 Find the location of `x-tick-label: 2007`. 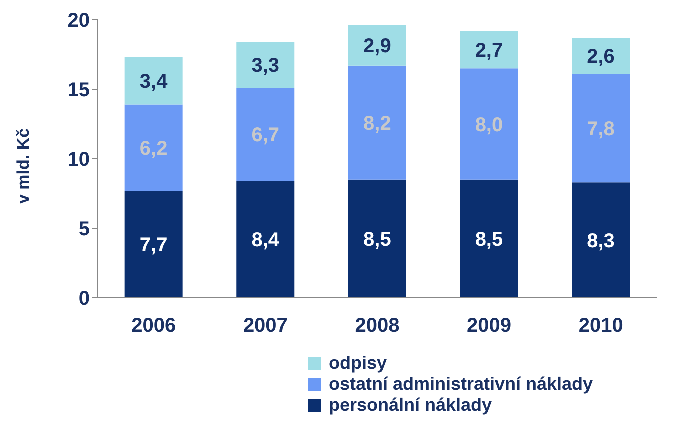

x-tick-label: 2007 is located at coordinates (265, 326).